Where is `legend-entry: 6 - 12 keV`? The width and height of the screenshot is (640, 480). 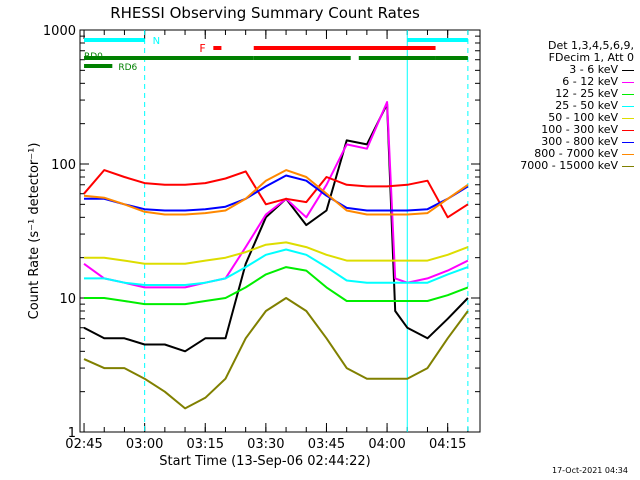
legend-entry: 6 - 12 keV is located at coordinates (559, 82).